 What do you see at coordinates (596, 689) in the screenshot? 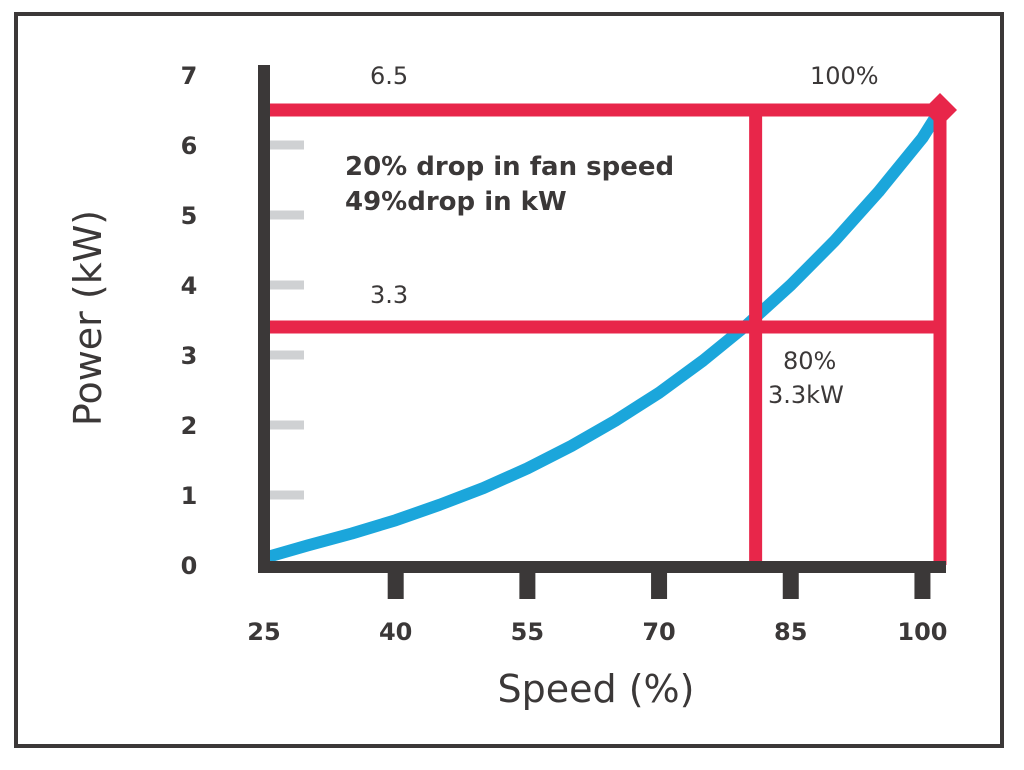
I see `x-axis-title: Speed (%)` at bounding box center [596, 689].